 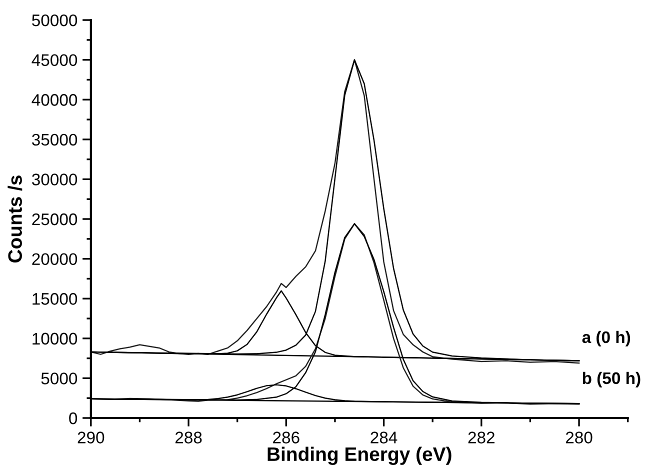 I want to click on x-tick-label: 284, so click(x=384, y=438).